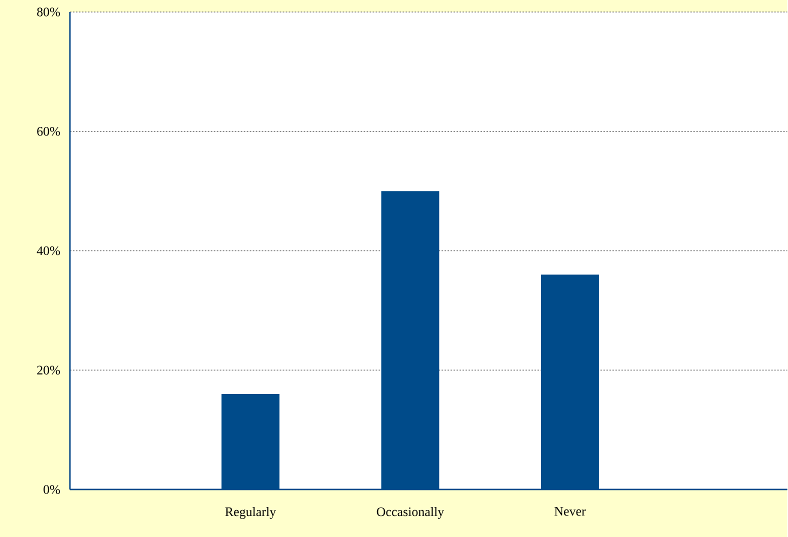  Describe the element at coordinates (570, 511) in the screenshot. I see `x-tick-label: Never` at that location.